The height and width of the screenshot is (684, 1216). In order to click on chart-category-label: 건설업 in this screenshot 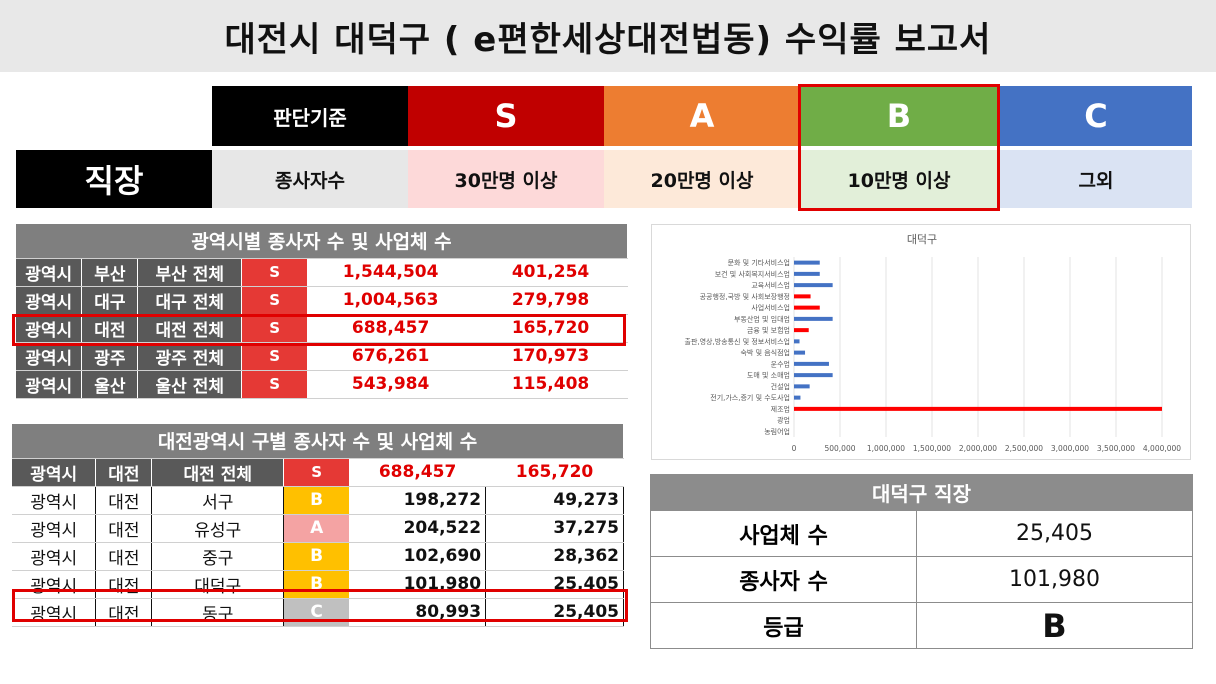, I will do `click(780, 386)`.